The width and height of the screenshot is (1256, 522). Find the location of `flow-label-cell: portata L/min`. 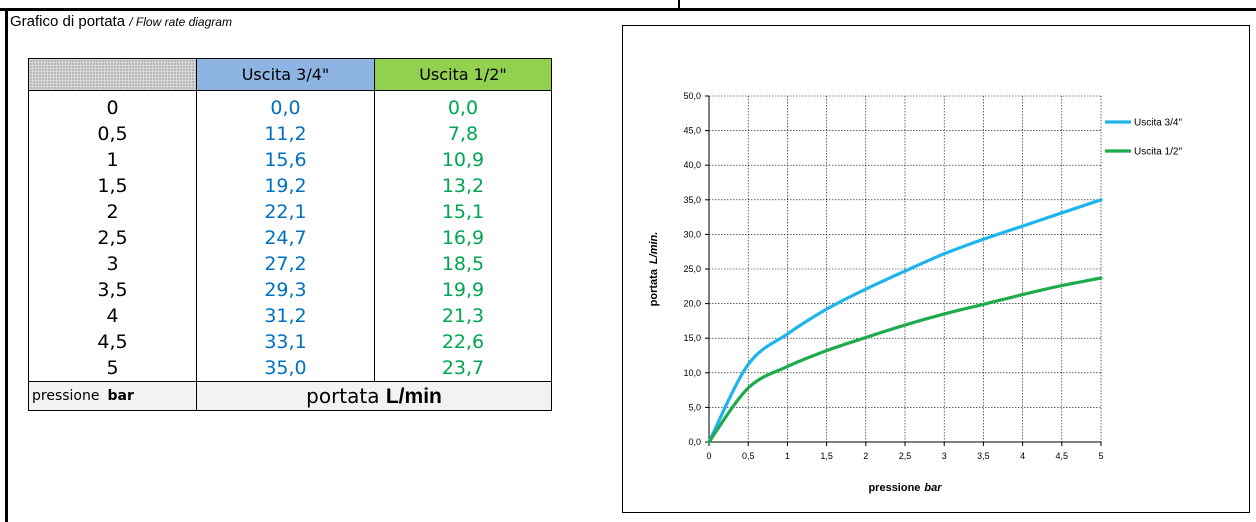

flow-label-cell: portata L/min is located at coordinates (374, 396).